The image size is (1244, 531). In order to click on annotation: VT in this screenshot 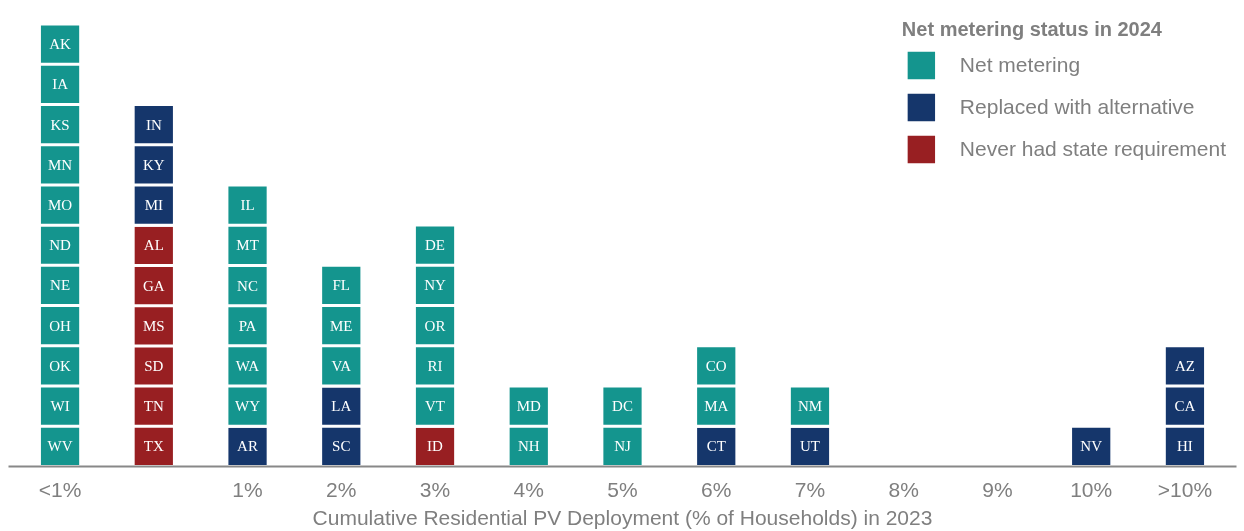, I will do `click(435, 406)`.